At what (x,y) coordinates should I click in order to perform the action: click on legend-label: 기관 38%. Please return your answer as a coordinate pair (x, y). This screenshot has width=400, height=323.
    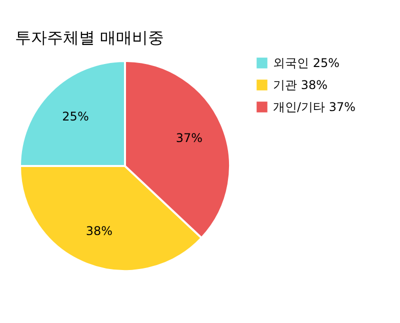
    Looking at the image, I should click on (300, 85).